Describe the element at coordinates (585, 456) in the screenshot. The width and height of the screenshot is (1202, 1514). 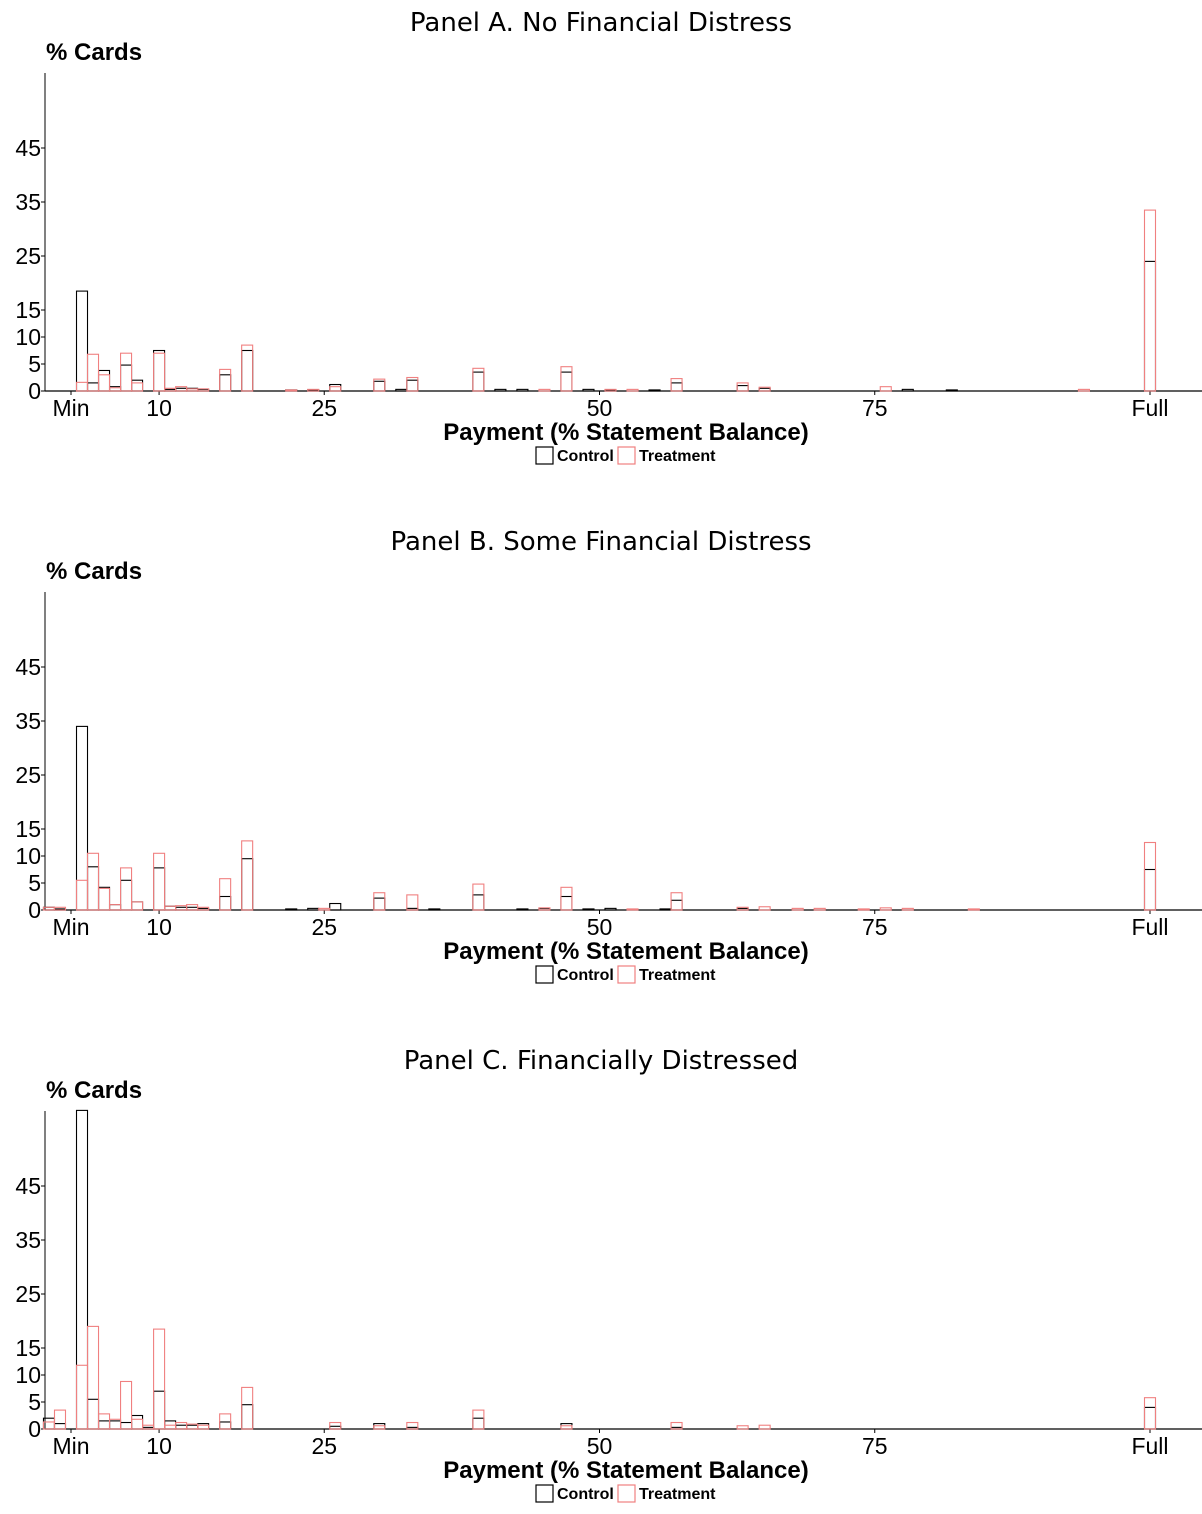
I see `legend-label-control: Control` at that location.